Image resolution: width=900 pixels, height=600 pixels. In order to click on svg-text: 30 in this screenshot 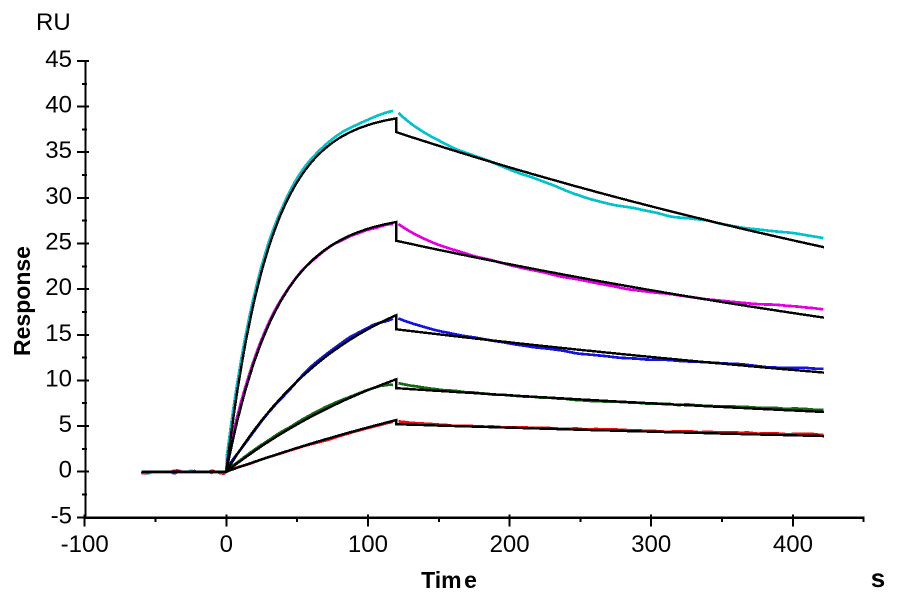, I will do `click(58, 196)`.